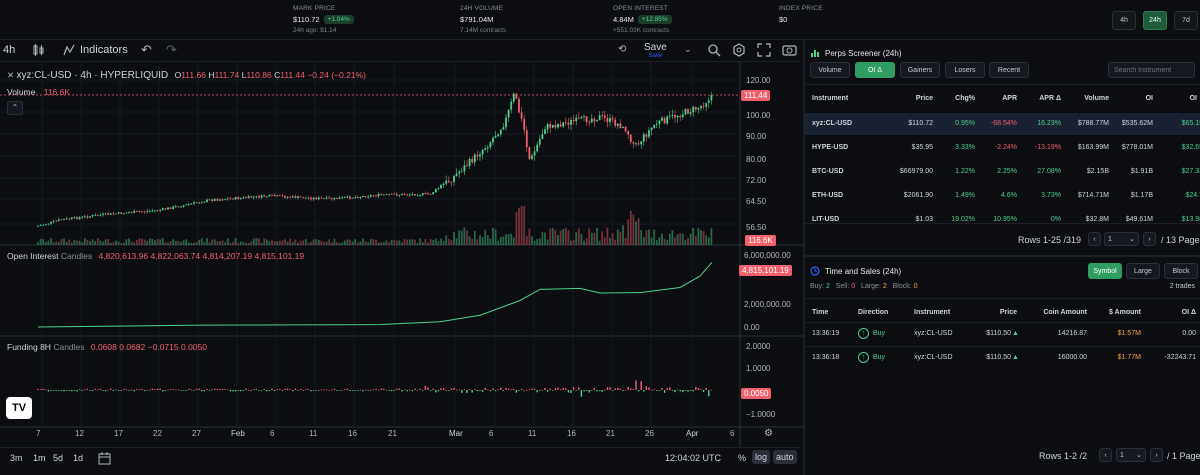  Describe the element at coordinates (103, 347) in the screenshot. I see `funding-legend-value-0: 0.0608` at that location.